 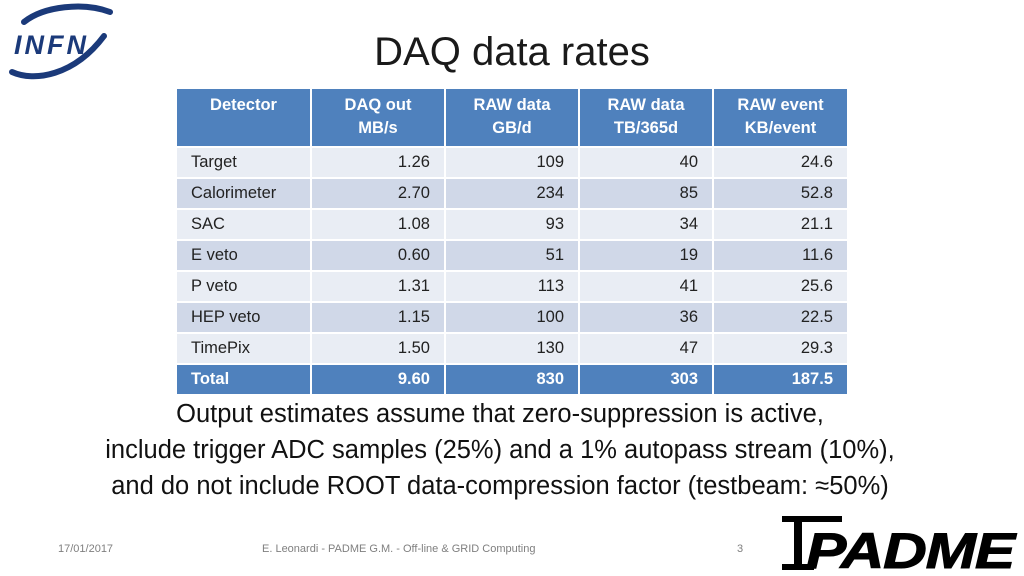 I want to click on infn-logo-text: INFN, so click(x=51, y=45).